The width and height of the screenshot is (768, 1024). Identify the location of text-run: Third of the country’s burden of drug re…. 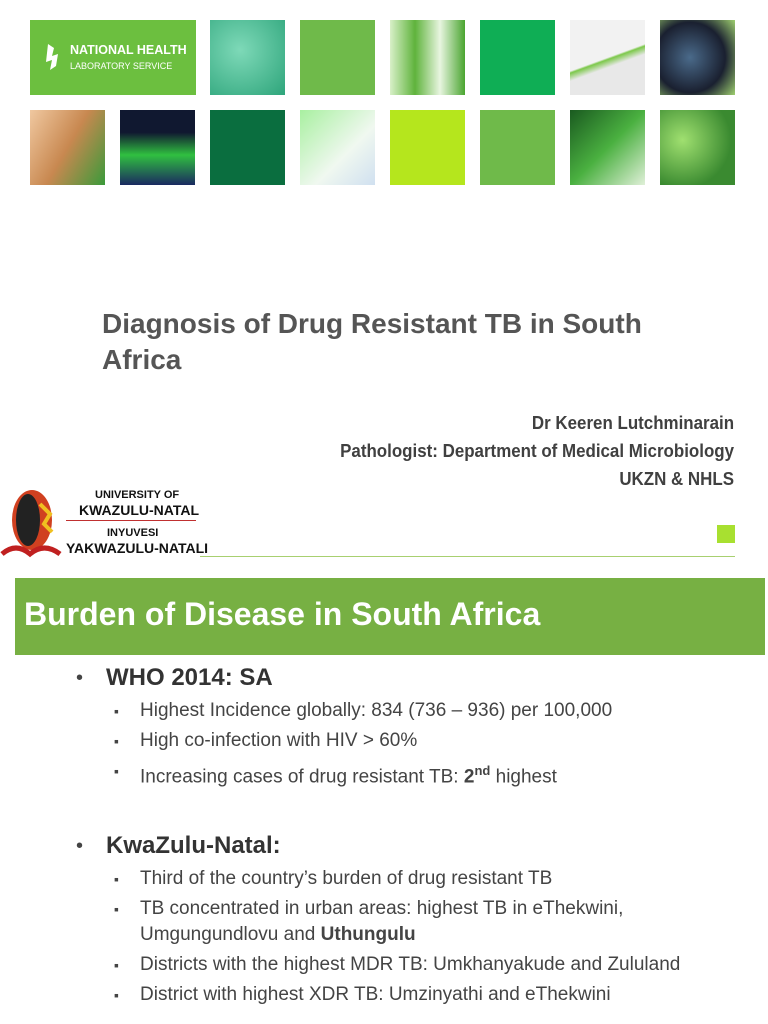
(346, 879).